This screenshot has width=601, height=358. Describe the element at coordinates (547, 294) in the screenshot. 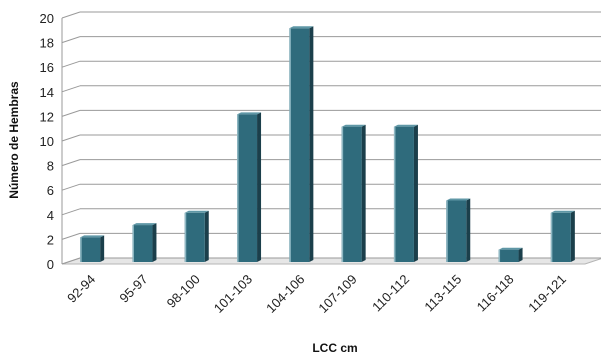

I see `x-tick-label: 119-121` at that location.